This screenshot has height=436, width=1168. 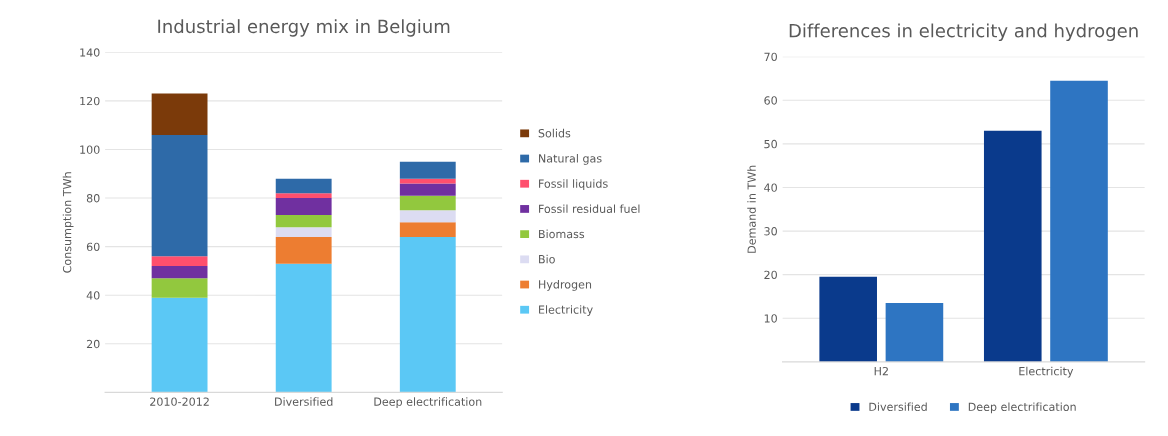 I want to click on x-tick-label: Diversified, so click(x=304, y=401).